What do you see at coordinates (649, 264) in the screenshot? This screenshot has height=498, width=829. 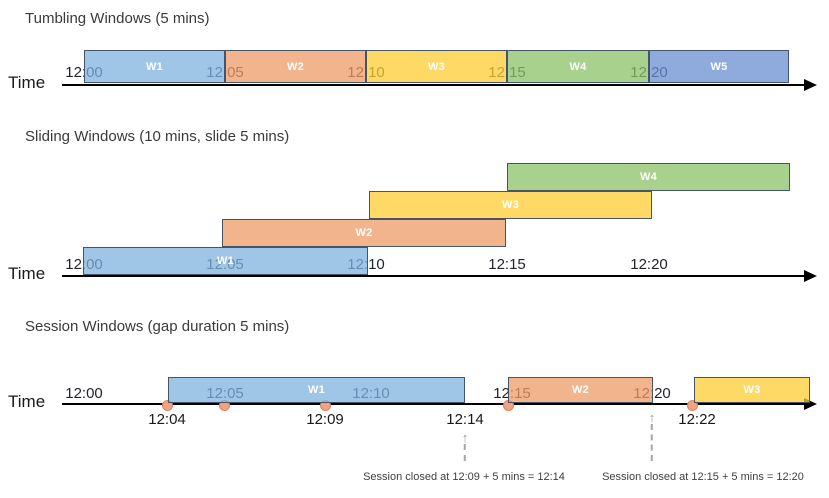 I see `sliding-tick-1220: 12:20` at bounding box center [649, 264].